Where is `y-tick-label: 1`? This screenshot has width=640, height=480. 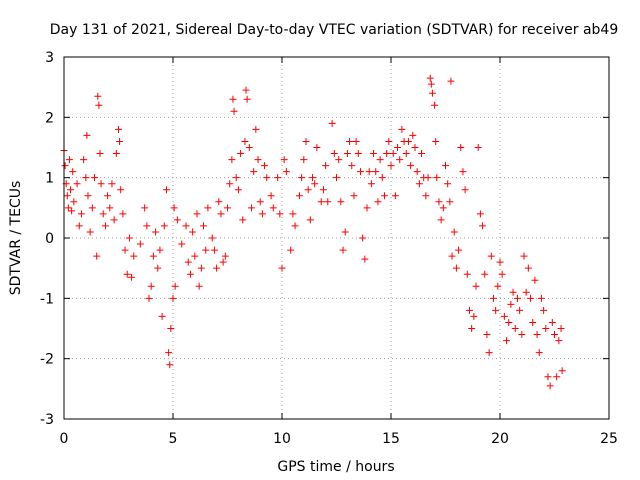
y-tick-label: 1 is located at coordinates (49, 179).